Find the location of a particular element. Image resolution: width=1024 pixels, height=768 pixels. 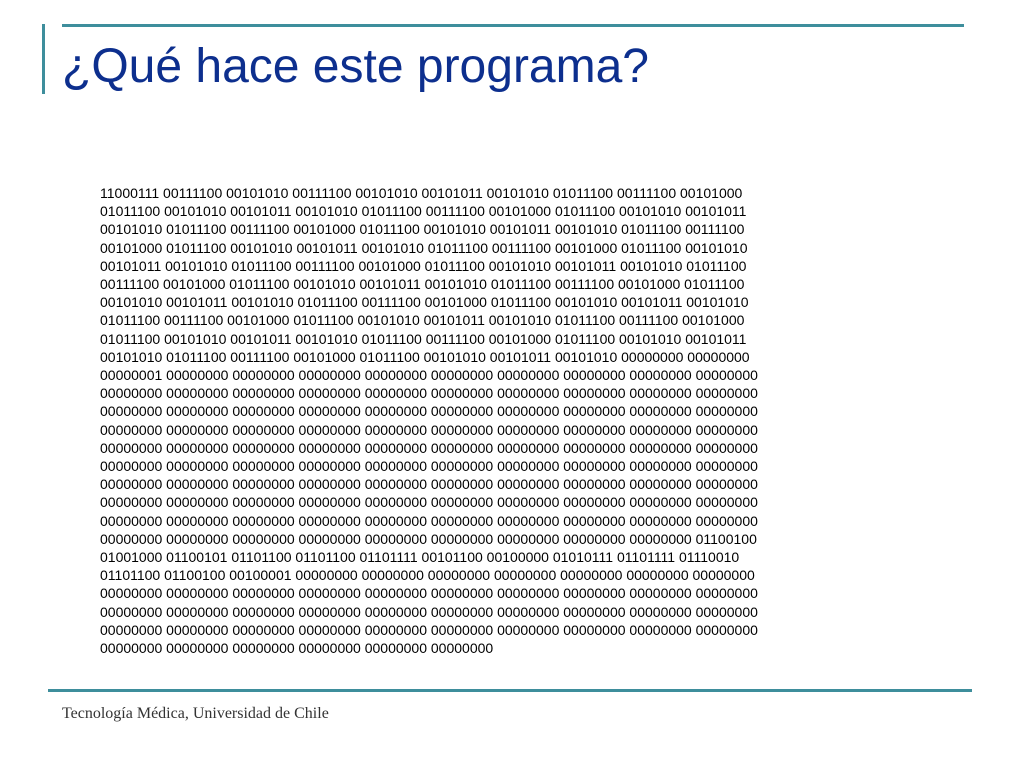

left-accent-bar is located at coordinates (43, 59).